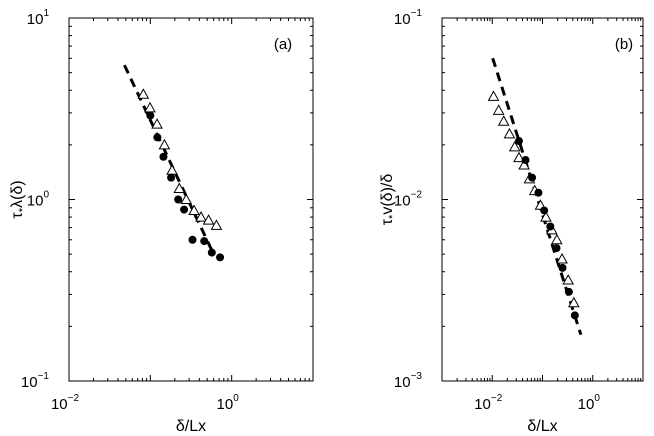 The width and height of the screenshot is (654, 436). I want to click on y-tick-label: 10⁰, so click(38, 200).